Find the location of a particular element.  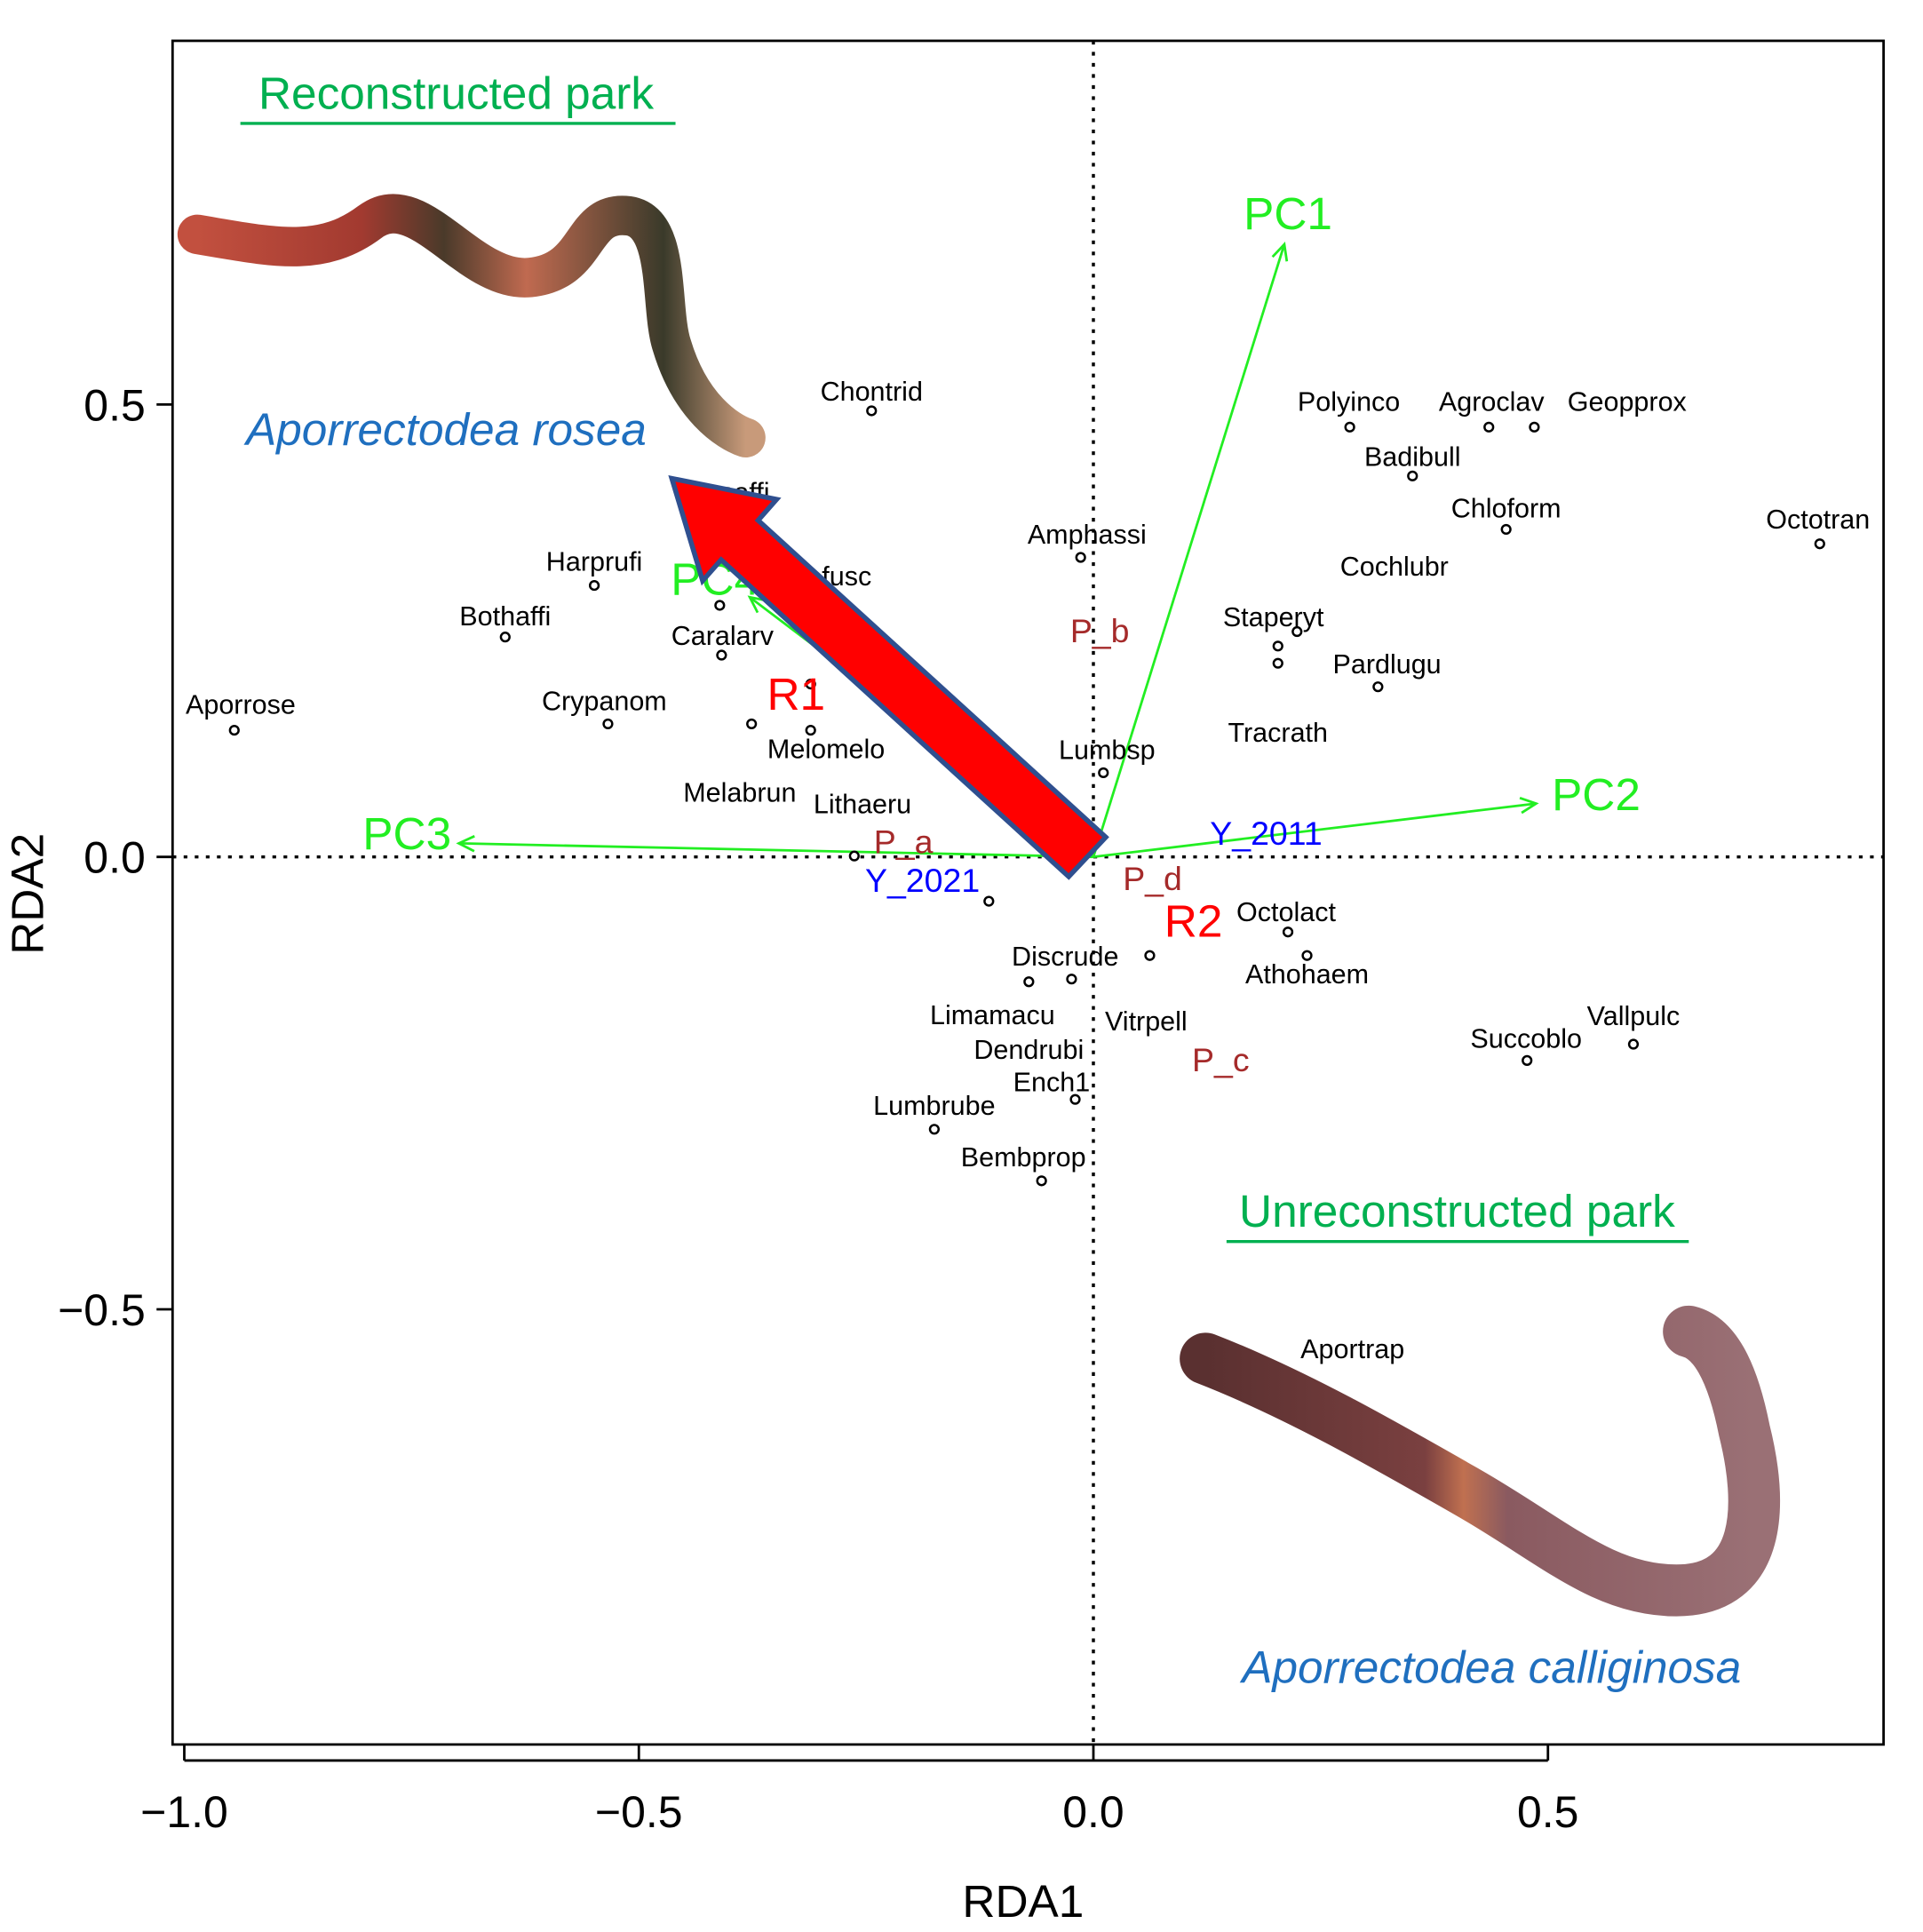

species-label-caralarv: Caralarv is located at coordinates (723, 636).